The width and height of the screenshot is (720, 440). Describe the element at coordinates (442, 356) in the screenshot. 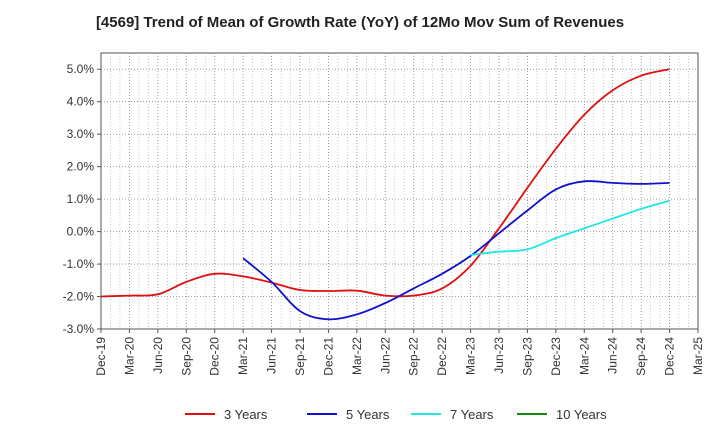

I see `x-tick-label: Dec-22` at that location.